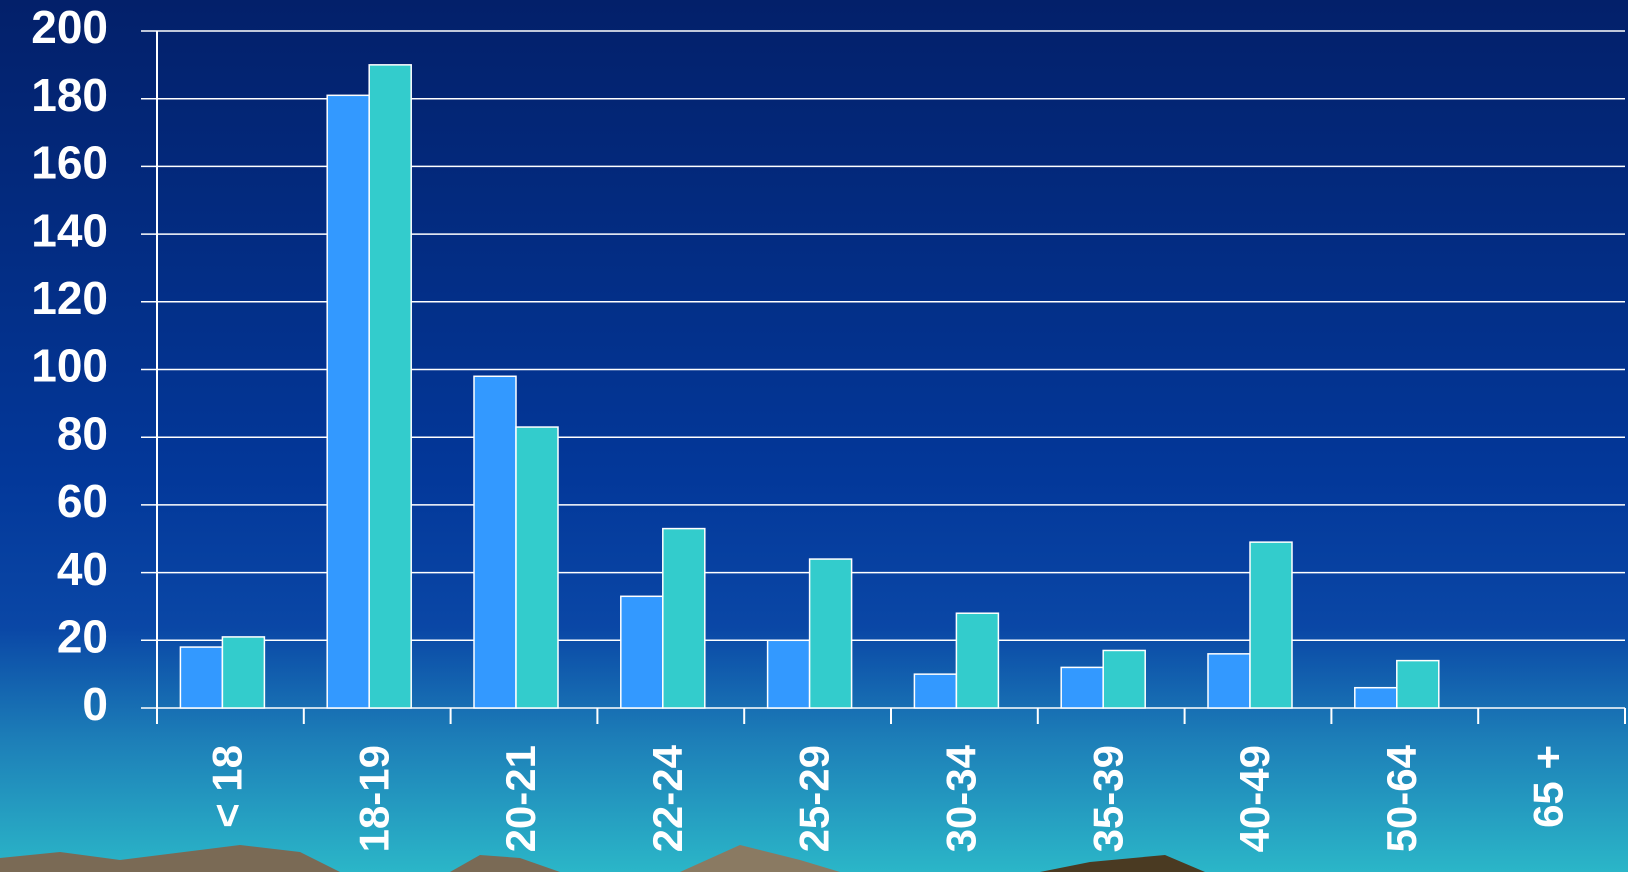  Describe the element at coordinates (82, 569) in the screenshot. I see `y-tick-label: 40` at that location.